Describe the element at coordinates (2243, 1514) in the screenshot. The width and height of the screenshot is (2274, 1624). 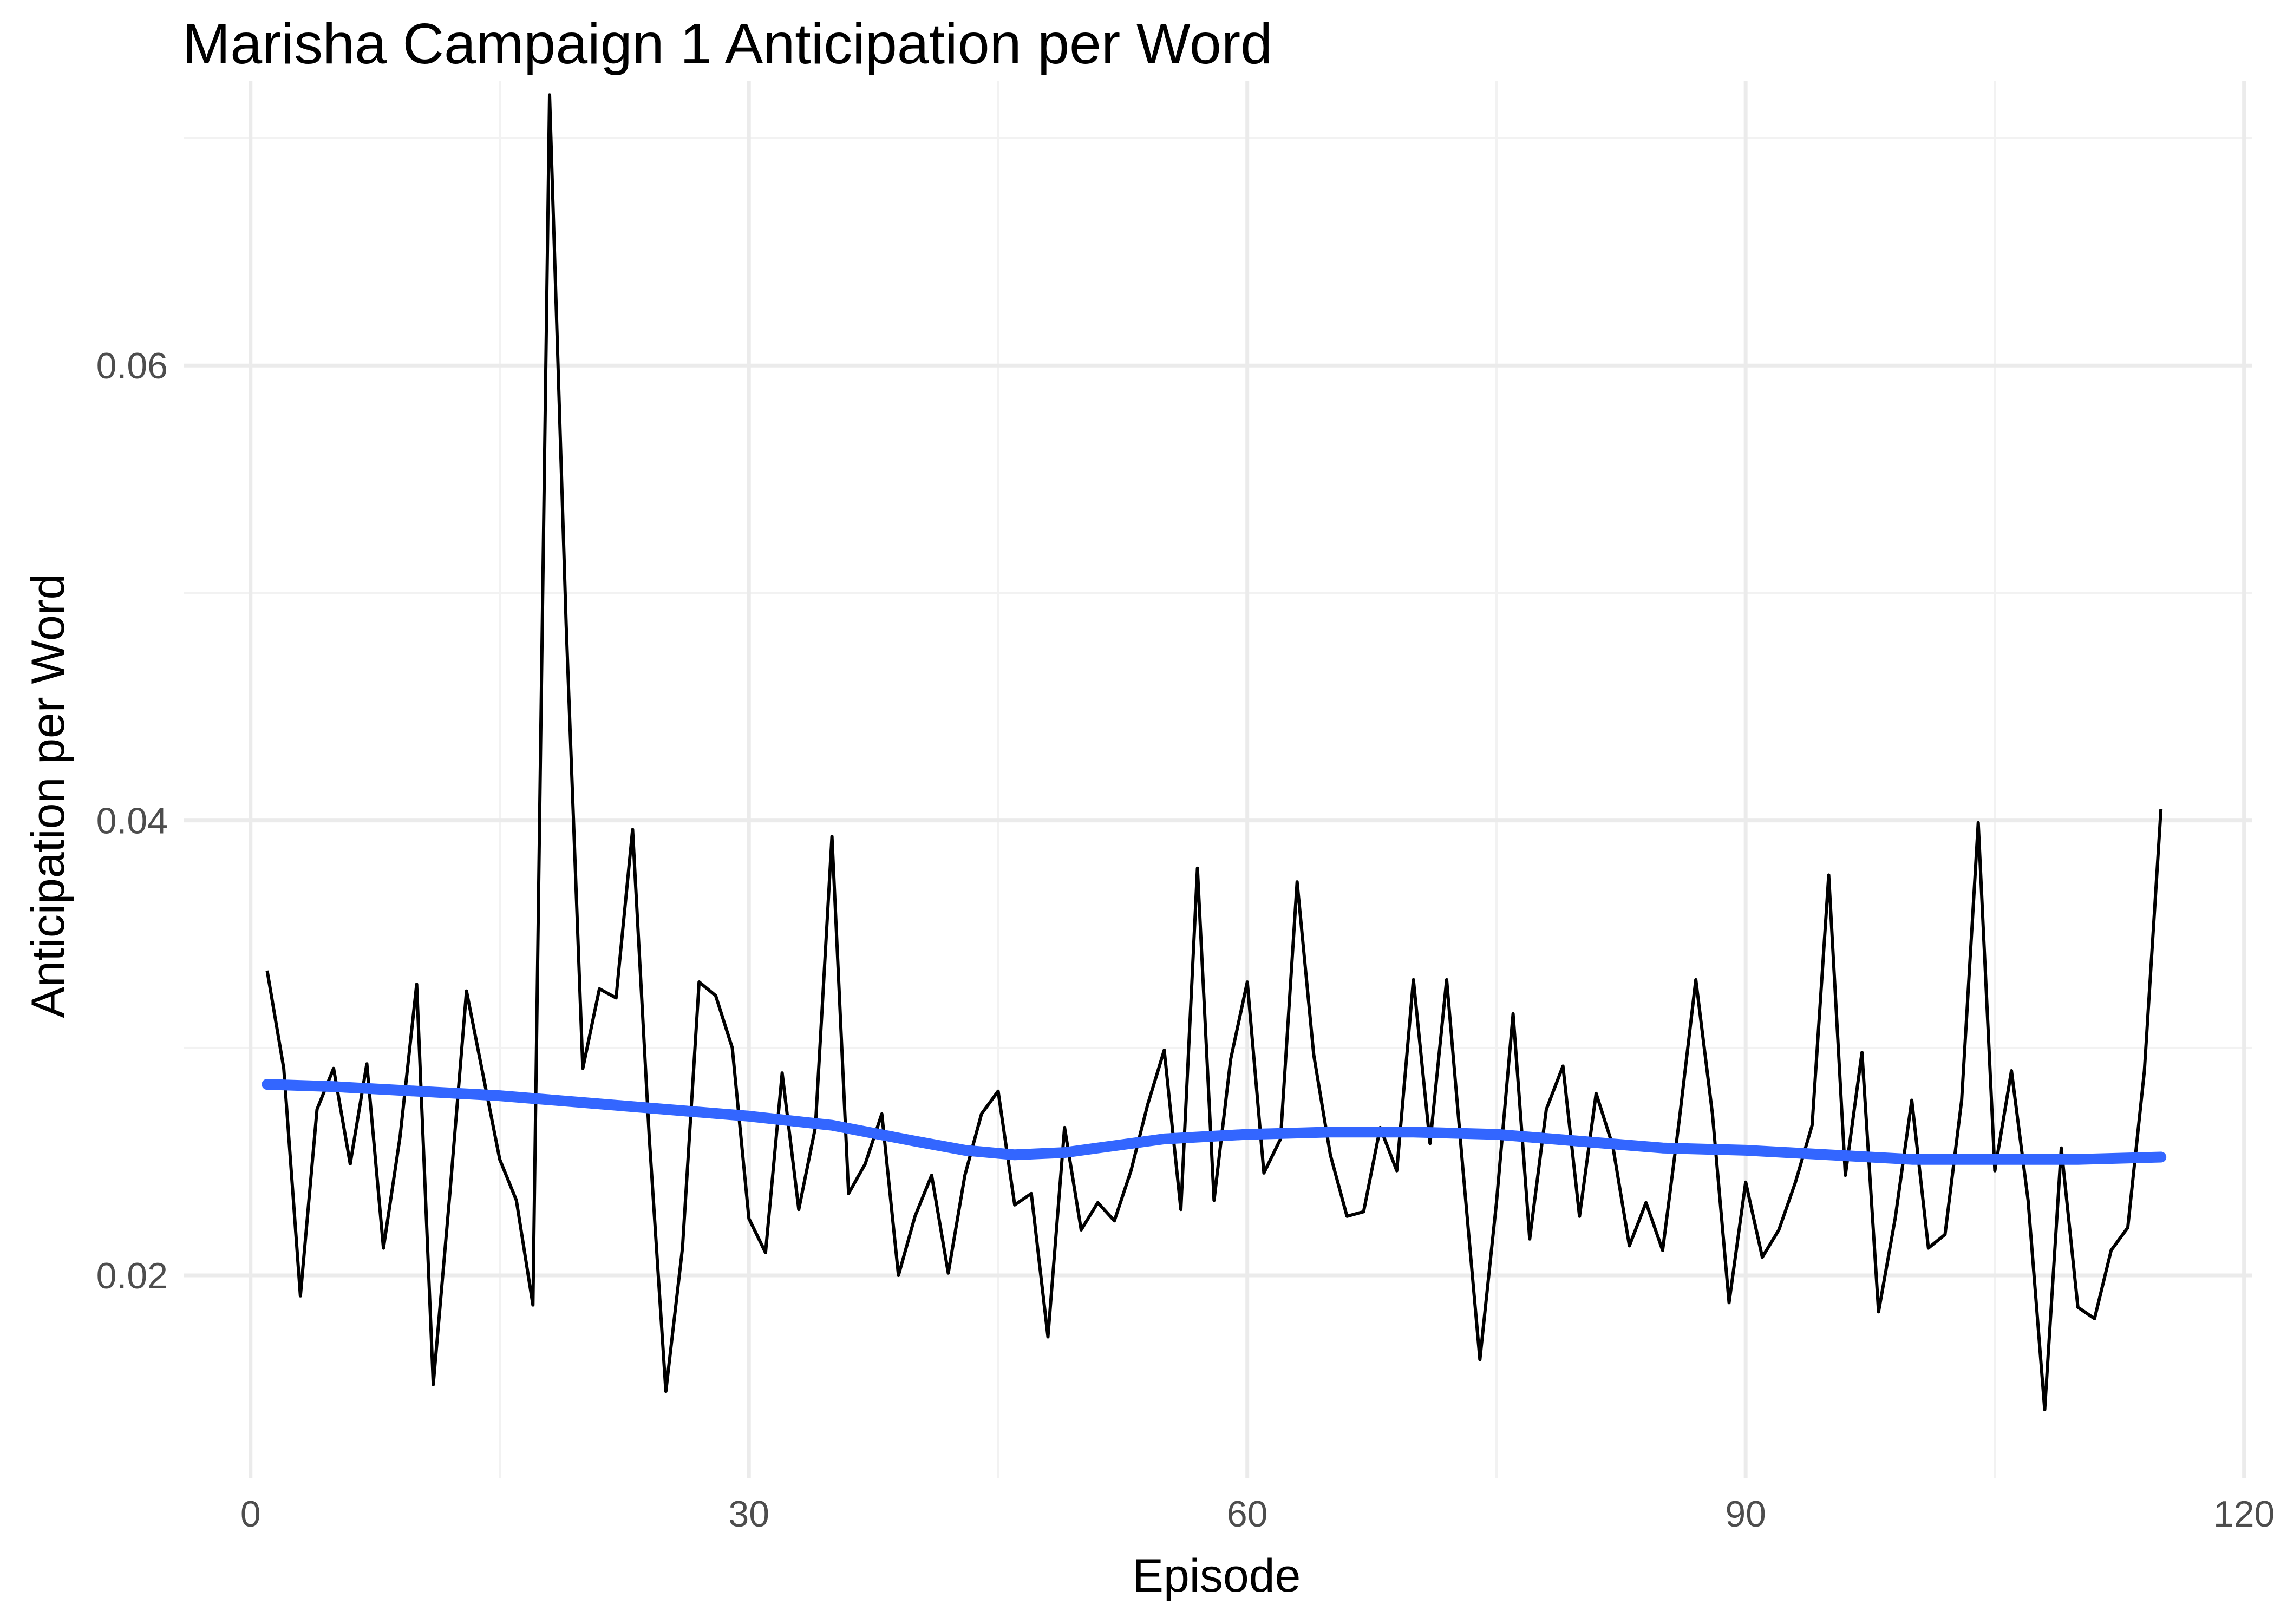
I see `x-tick-label: 120` at that location.